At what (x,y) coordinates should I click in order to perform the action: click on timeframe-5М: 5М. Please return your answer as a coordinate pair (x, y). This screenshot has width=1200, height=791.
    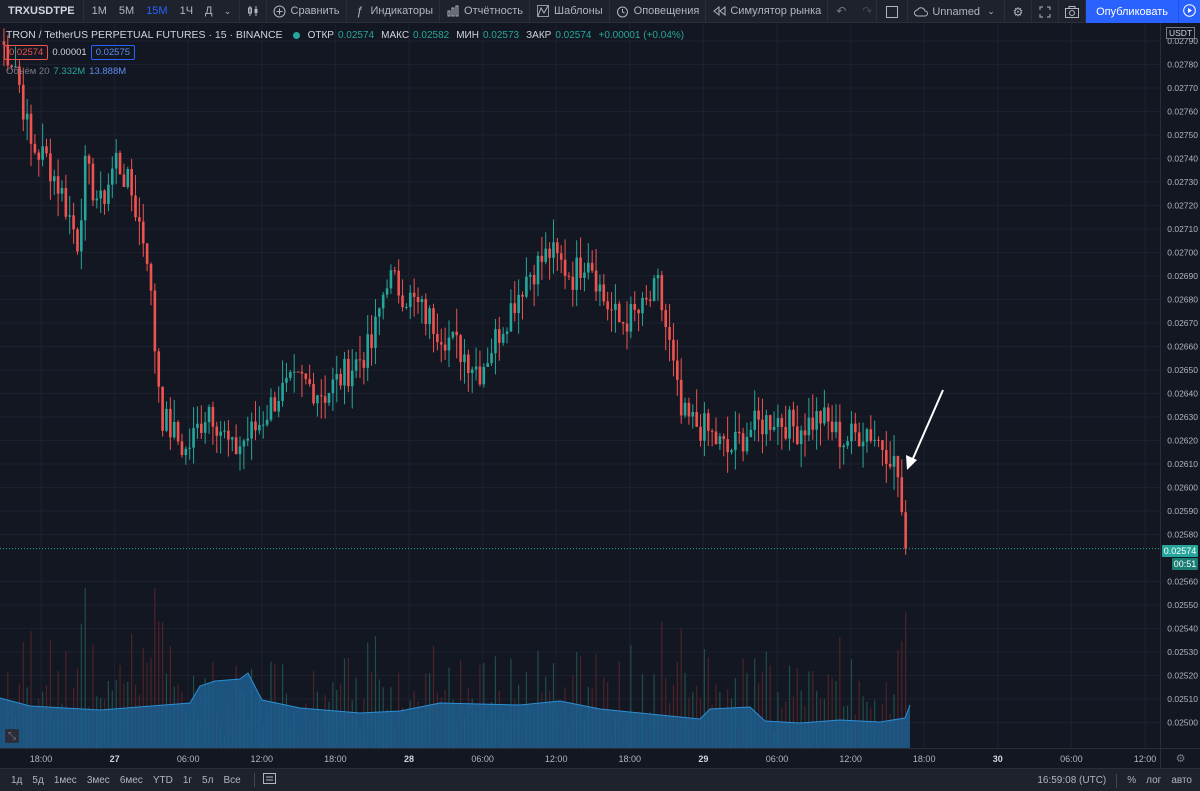
    Looking at the image, I should click on (126, 11).